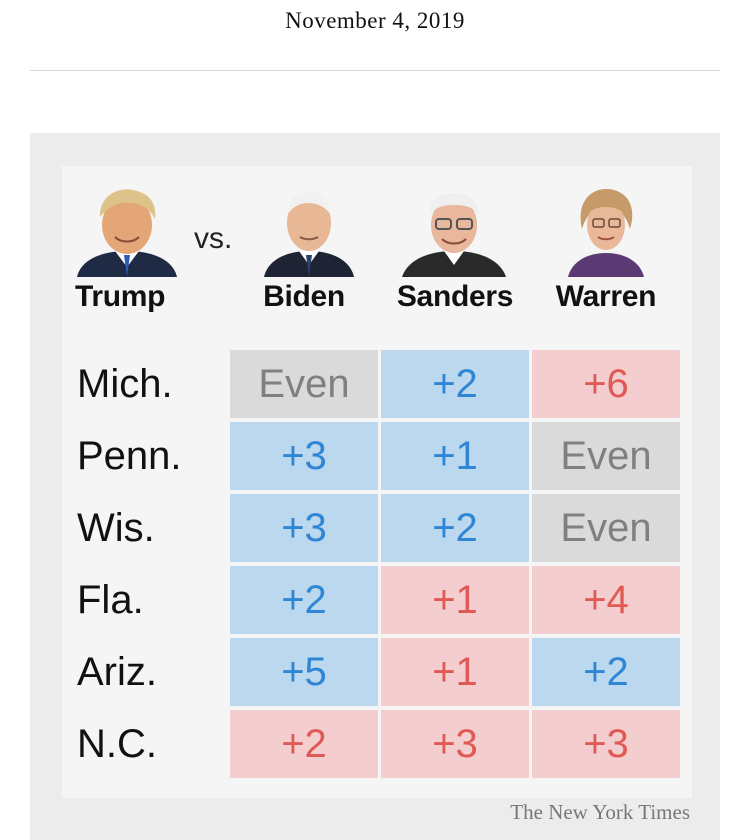 The height and width of the screenshot is (840, 750). What do you see at coordinates (110, 600) in the screenshot?
I see `state-label-fla: Fla.` at bounding box center [110, 600].